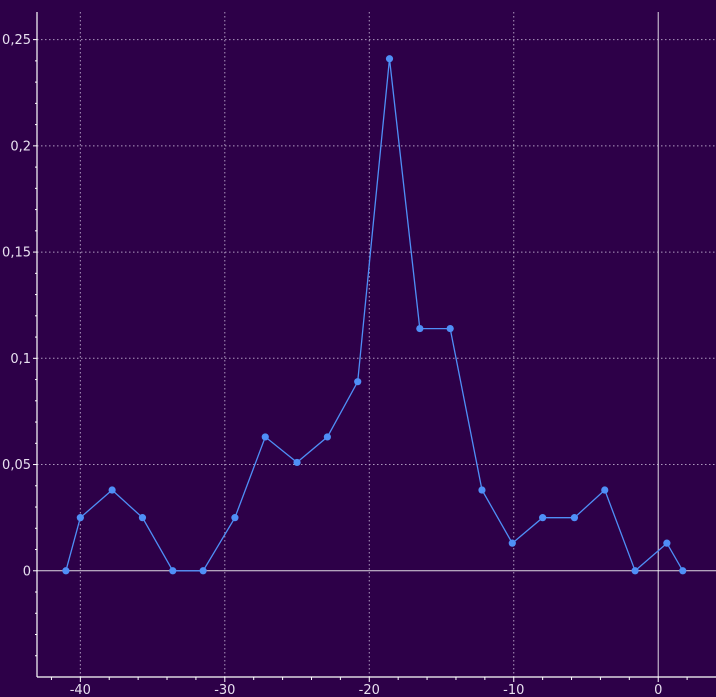  I want to click on y-tick-label: 0,05, so click(16, 465).